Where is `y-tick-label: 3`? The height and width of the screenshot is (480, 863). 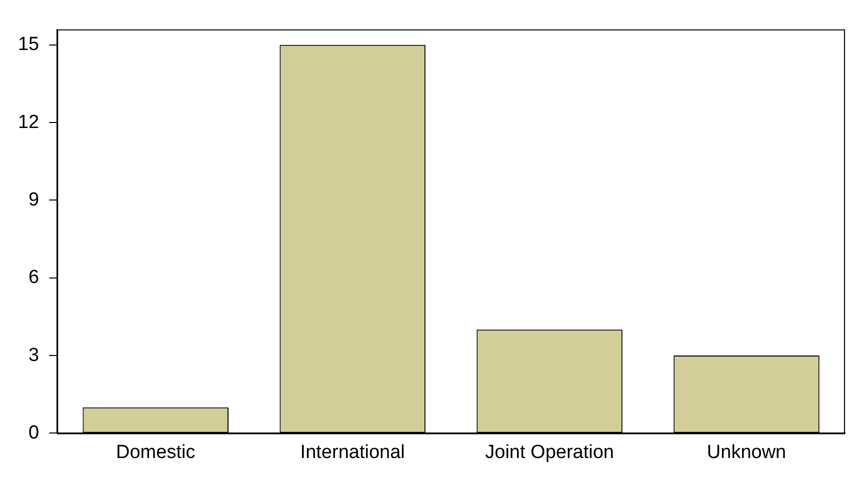 y-tick-label: 3 is located at coordinates (34, 355).